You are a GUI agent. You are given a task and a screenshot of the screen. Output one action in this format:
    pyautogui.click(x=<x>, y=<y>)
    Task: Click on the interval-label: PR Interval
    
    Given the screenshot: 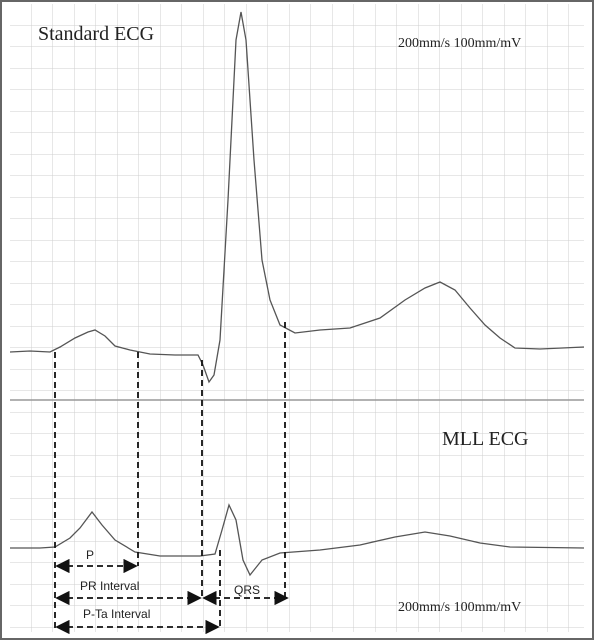 What is the action you would take?
    pyautogui.click(x=109, y=586)
    